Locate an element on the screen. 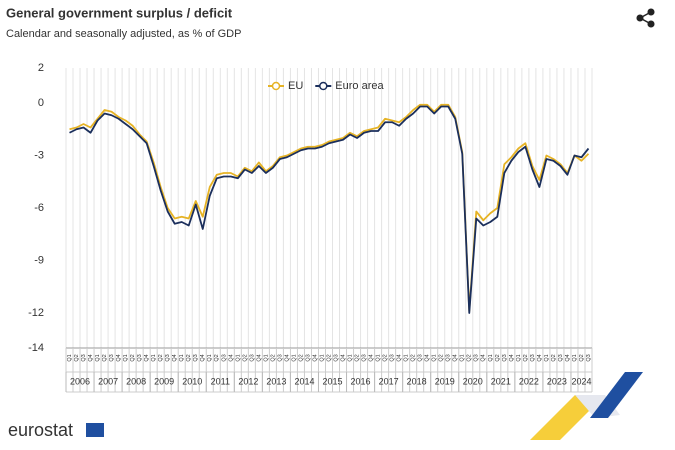  share-icon is located at coordinates (645, 18).